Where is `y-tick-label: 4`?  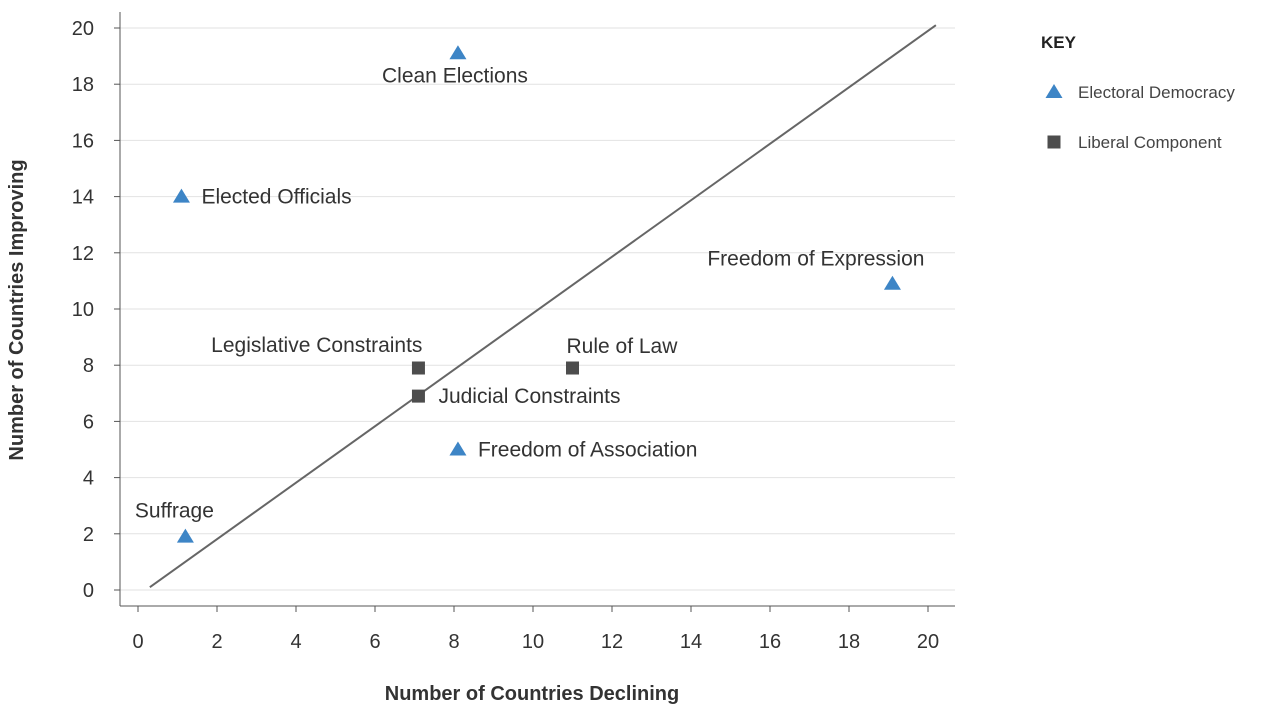 y-tick-label: 4 is located at coordinates (88, 479).